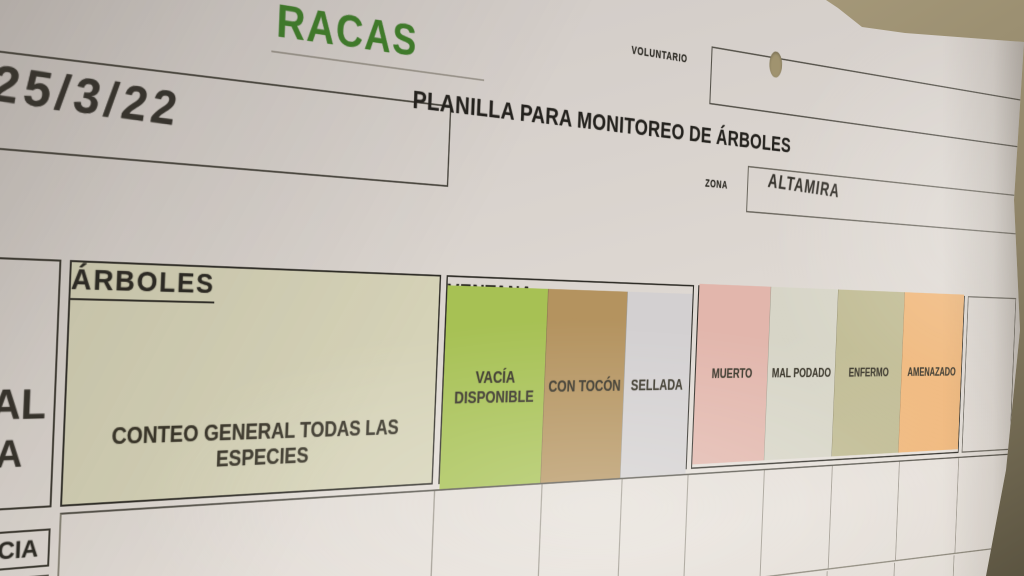 The height and width of the screenshot is (576, 1024). What do you see at coordinates (143, 283) in the screenshot?
I see `section-arboles-header: ÁRBOLES` at bounding box center [143, 283].